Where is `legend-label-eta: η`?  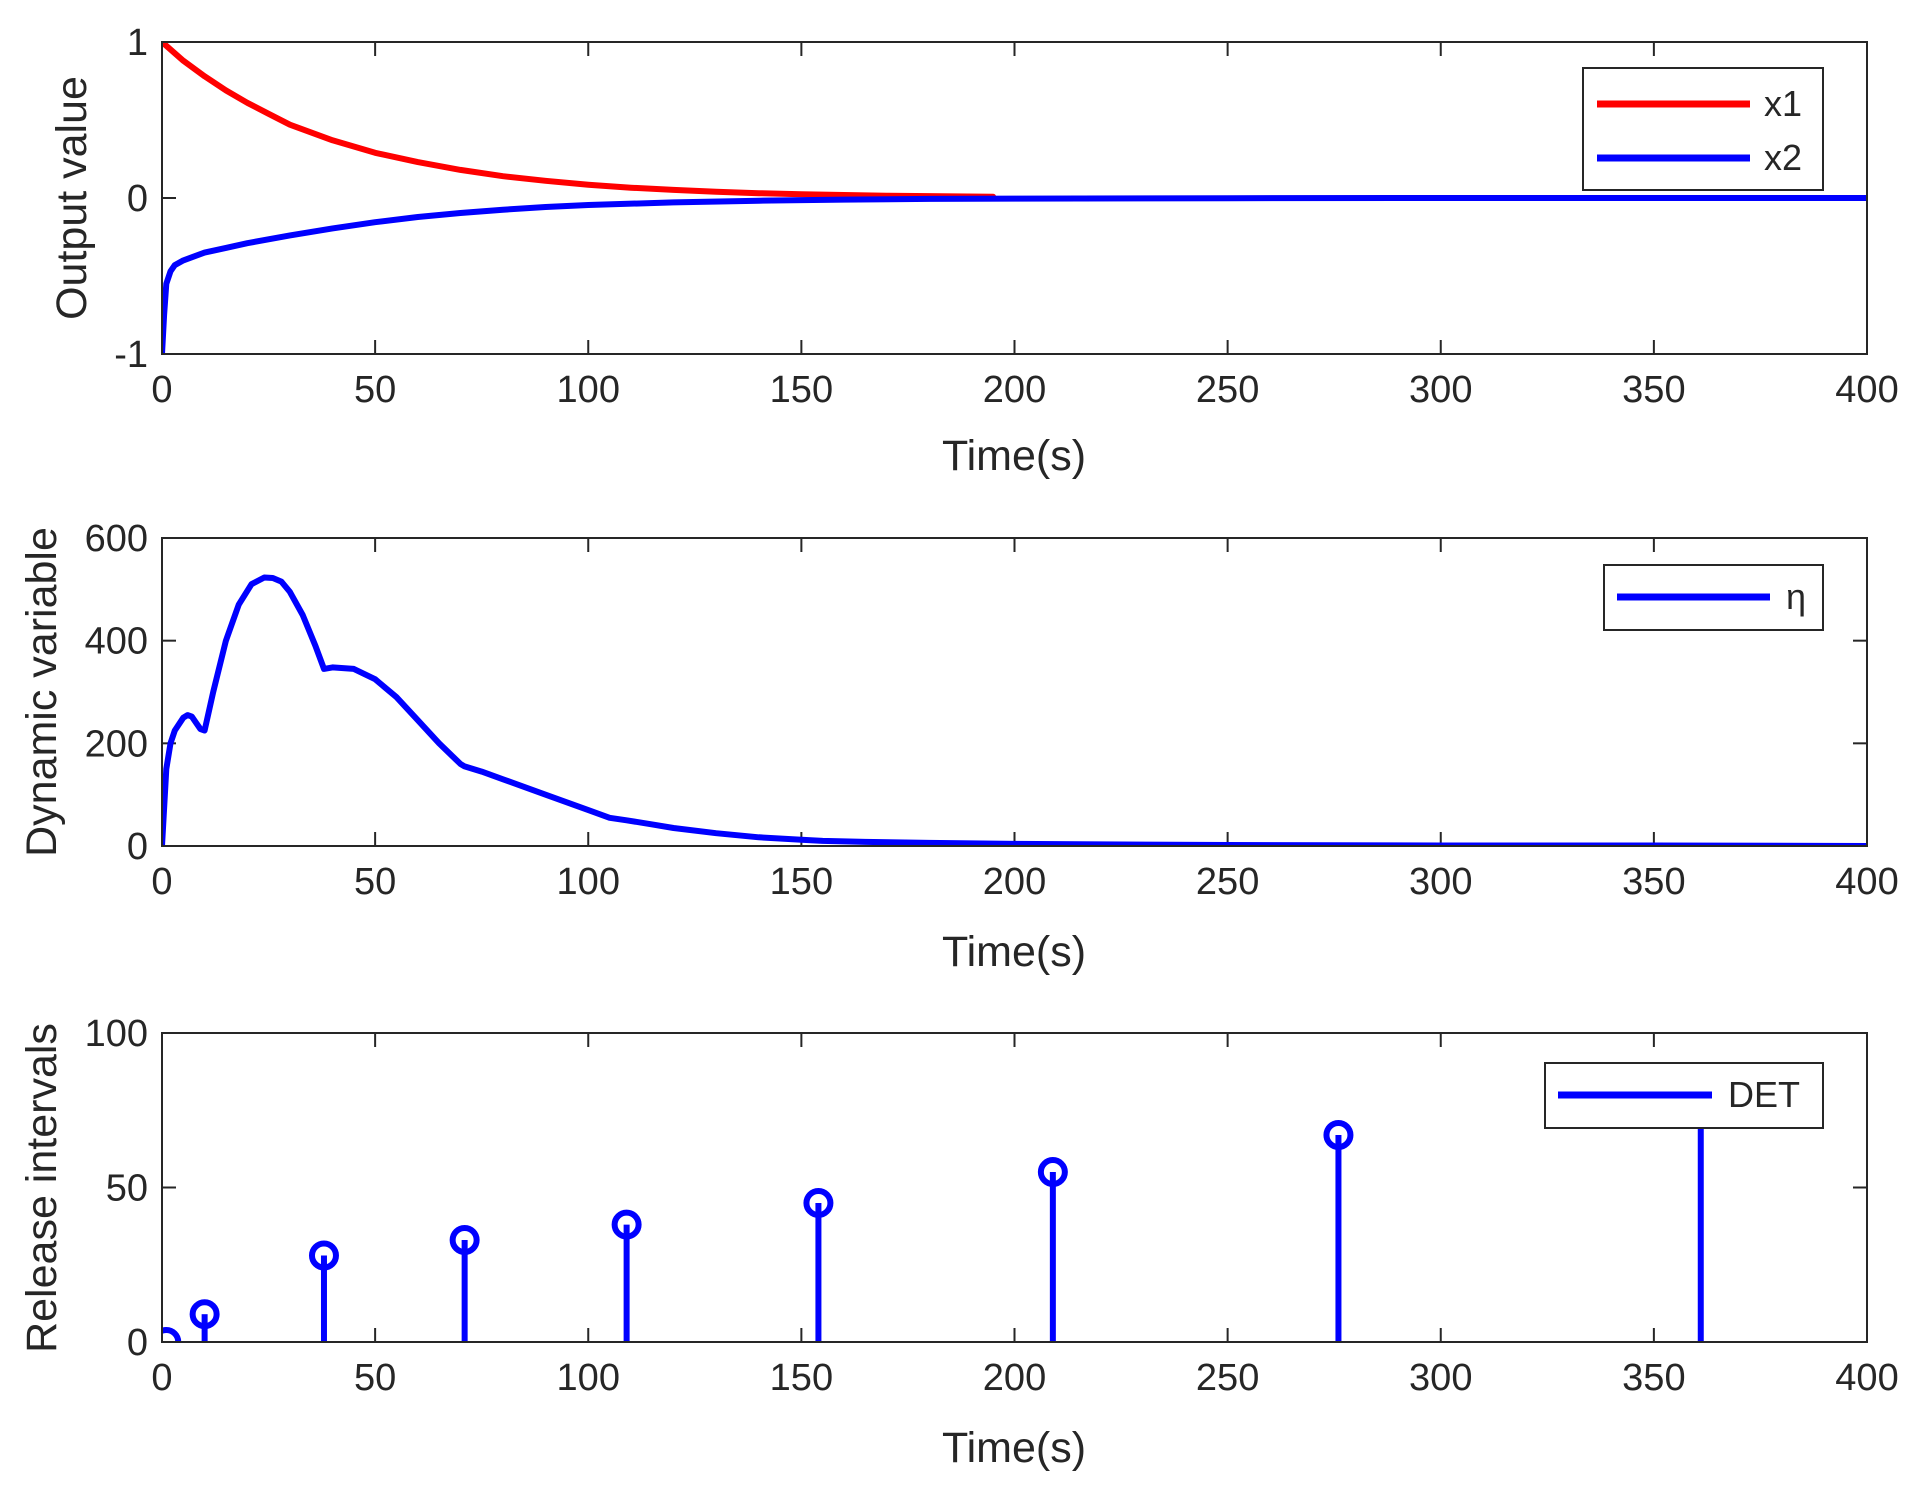 legend-label-eta: η is located at coordinates (1796, 596).